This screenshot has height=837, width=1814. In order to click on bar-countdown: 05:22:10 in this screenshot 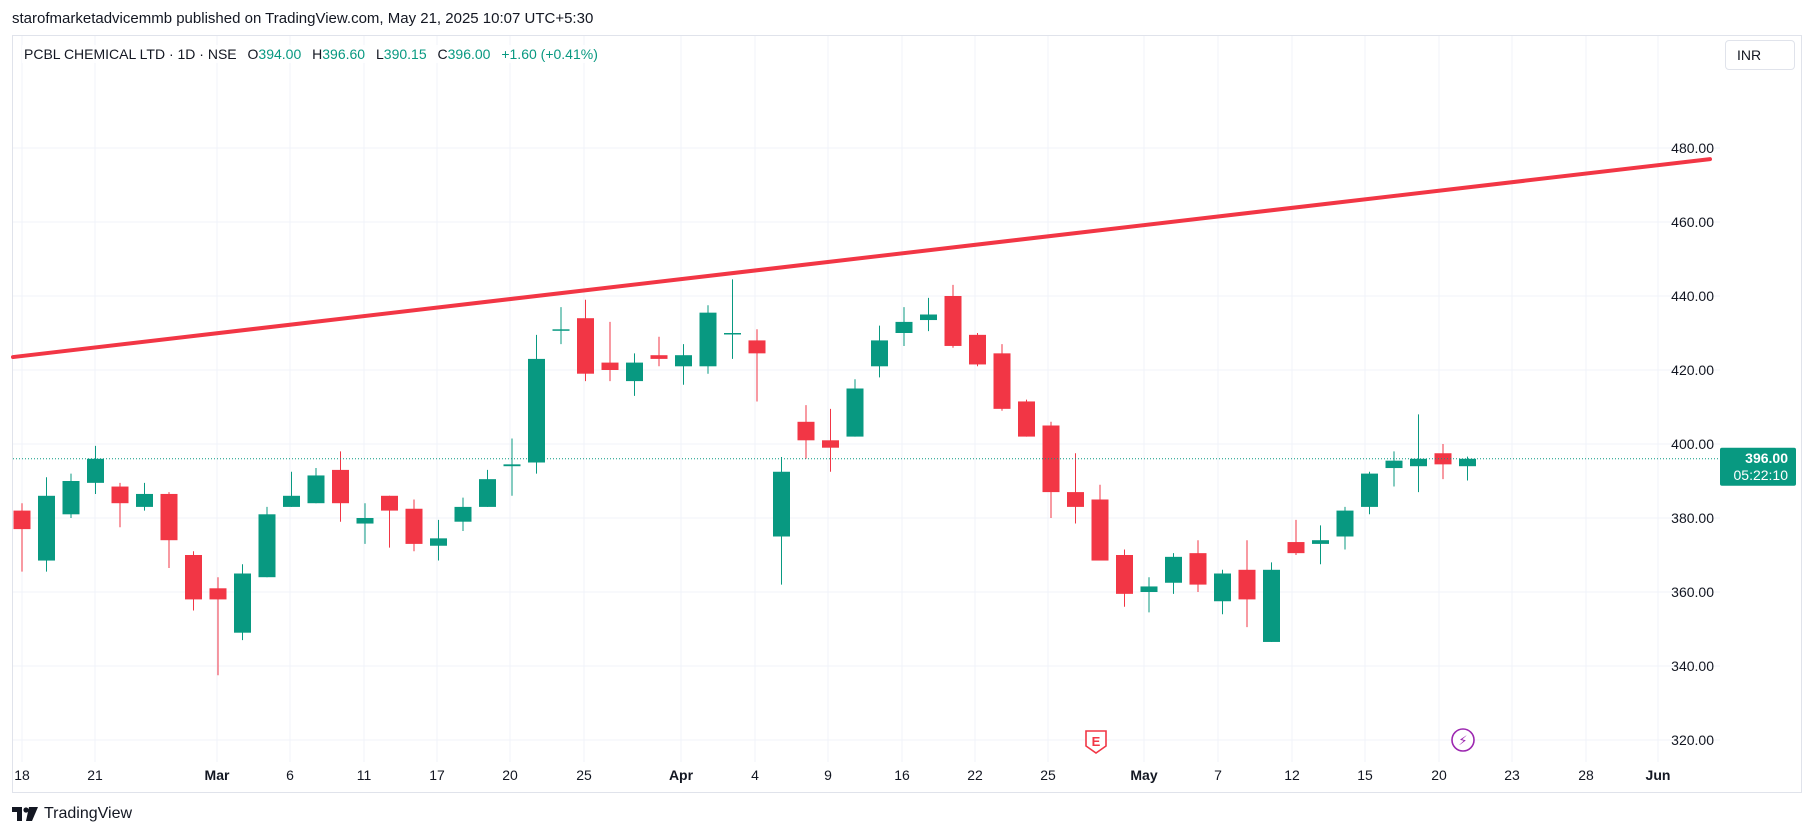, I will do `click(1761, 475)`.